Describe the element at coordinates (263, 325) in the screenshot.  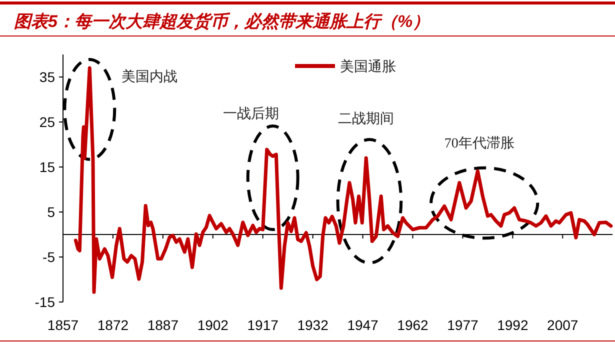
I see `x-tick-label: 1917` at that location.